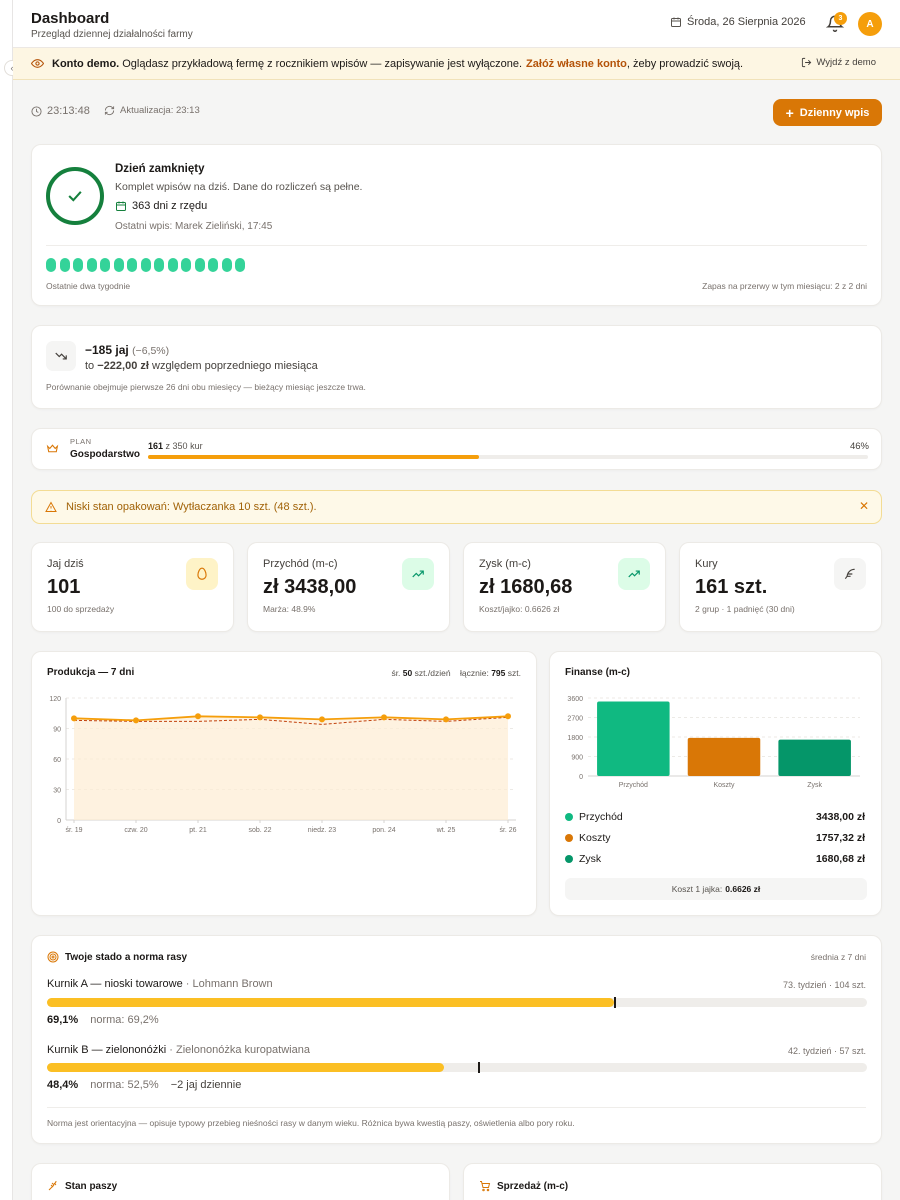  I want to click on avatar: A, so click(870, 24).